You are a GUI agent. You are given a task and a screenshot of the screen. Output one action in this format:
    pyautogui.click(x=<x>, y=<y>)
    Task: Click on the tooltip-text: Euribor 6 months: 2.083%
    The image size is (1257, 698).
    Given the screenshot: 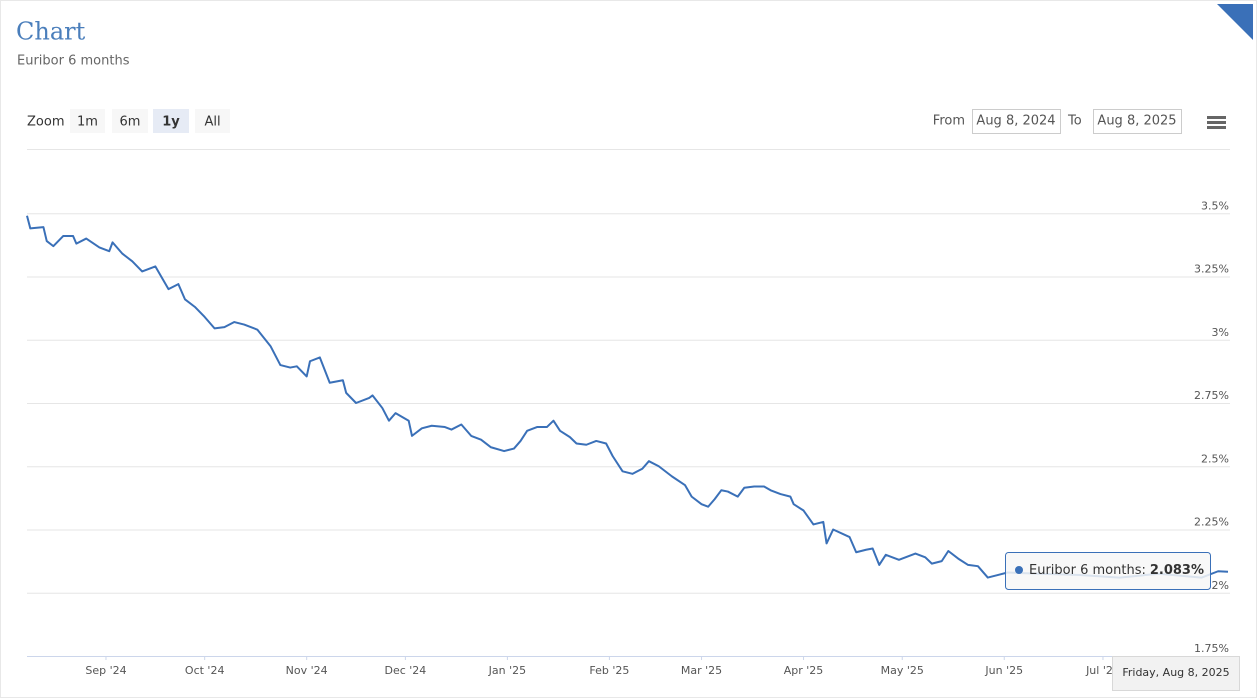 What is the action you would take?
    pyautogui.click(x=1116, y=570)
    